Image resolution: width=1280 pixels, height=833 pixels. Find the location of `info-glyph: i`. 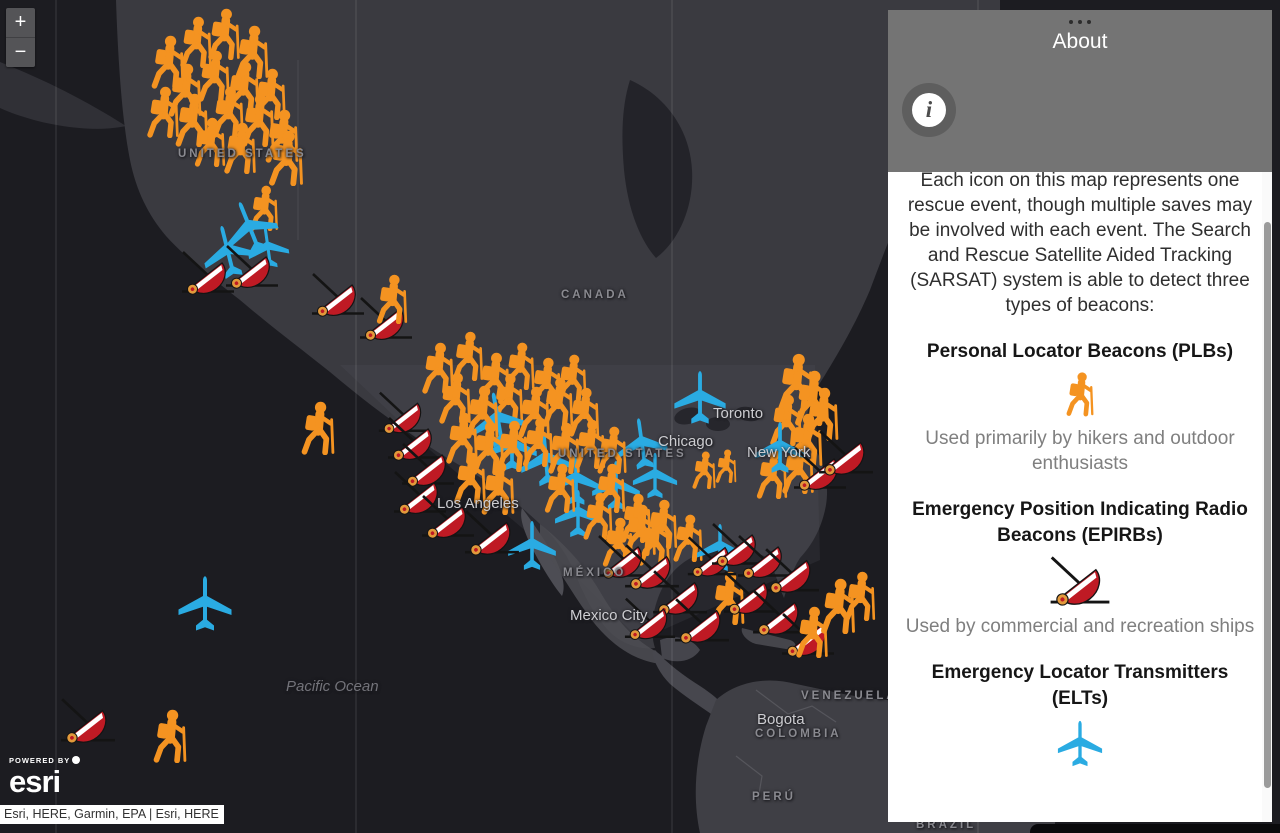

info-glyph: i is located at coordinates (929, 110).